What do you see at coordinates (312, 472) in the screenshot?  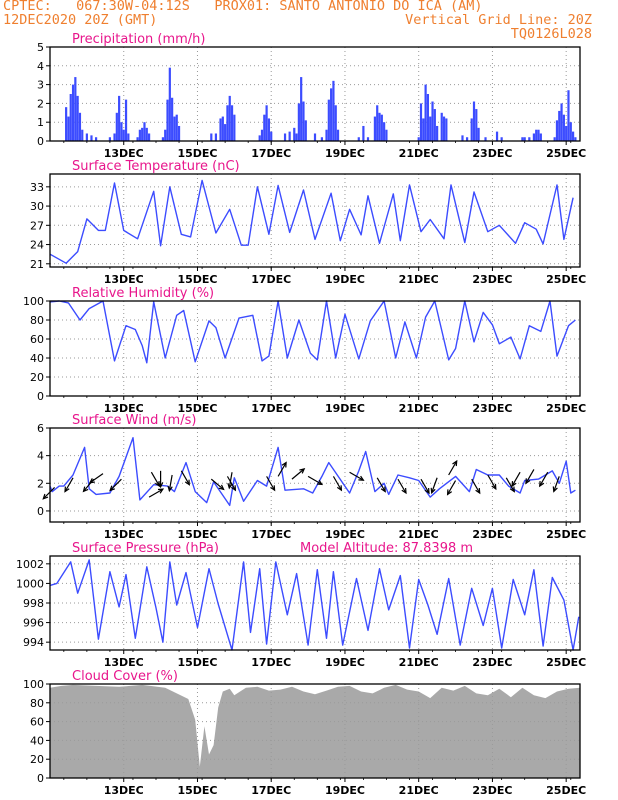 I see `wind-series-line` at bounding box center [312, 472].